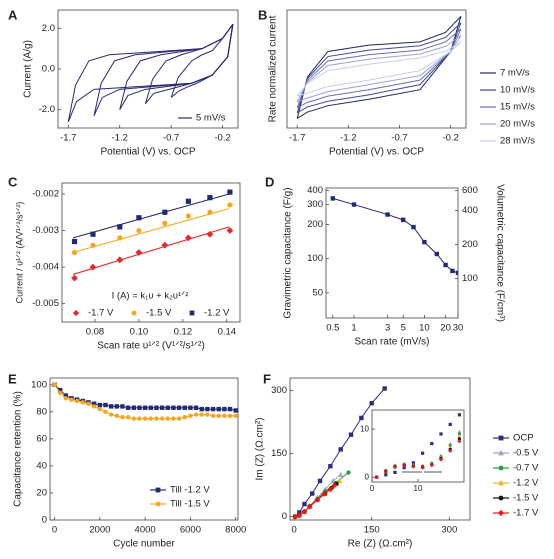 Image resolution: width=554 pixels, height=559 pixels. Describe the element at coordinates (499, 253) in the screenshot. I see `y2-axis-label: Volumetric capacitance (F/cm³)` at that location.